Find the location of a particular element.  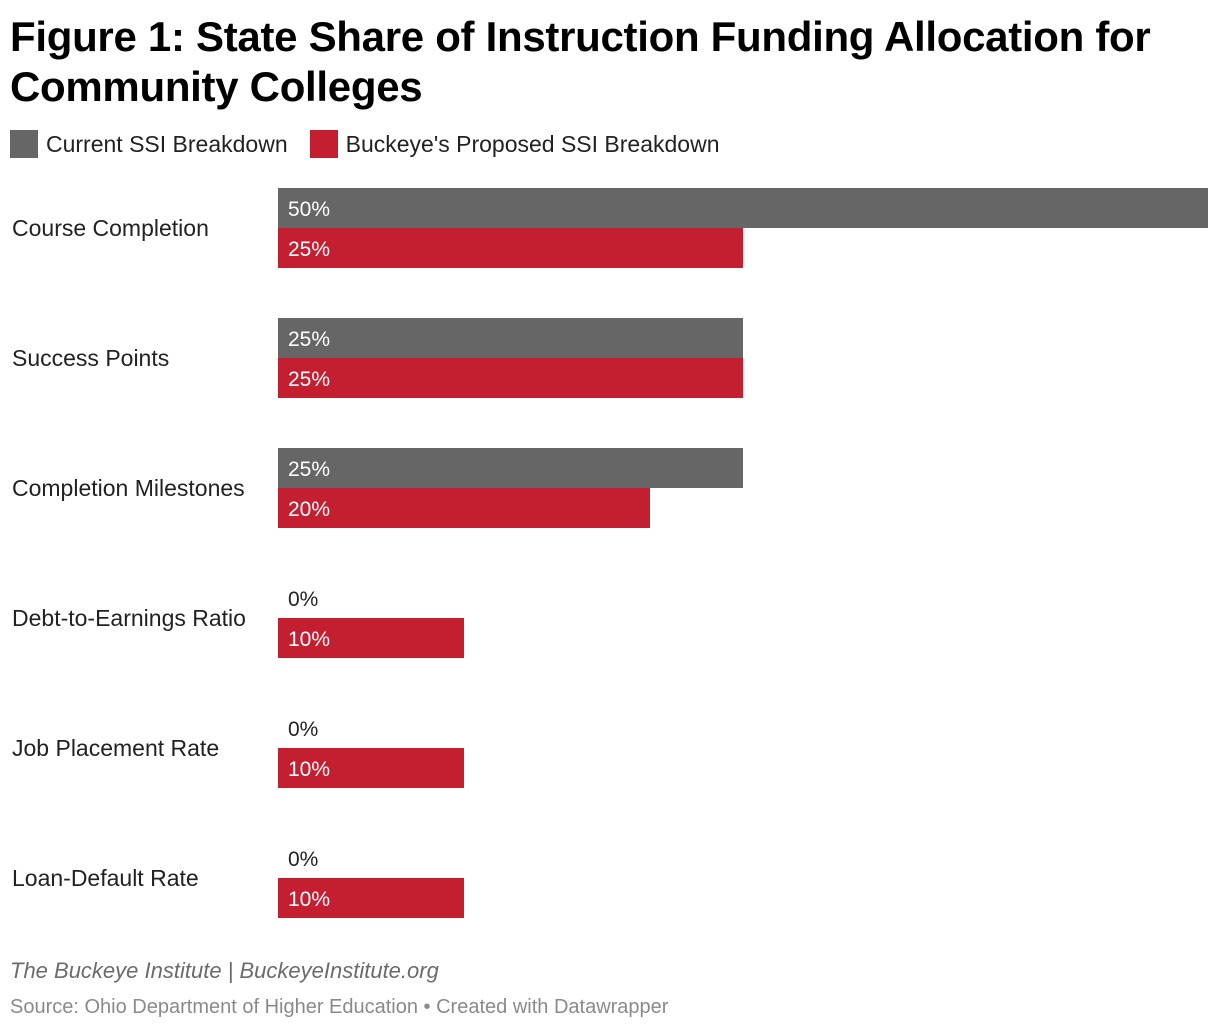

legend-item-proposed: Buckeye's Proposed SSI Breakdown is located at coordinates (514, 144).